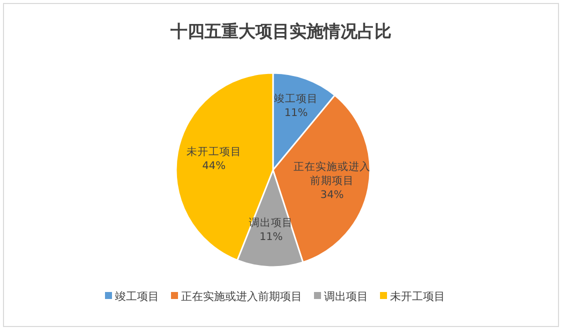 The height and width of the screenshot is (330, 562). I want to click on chart-title: 十四五重大项目实施情况占比, so click(281, 32).